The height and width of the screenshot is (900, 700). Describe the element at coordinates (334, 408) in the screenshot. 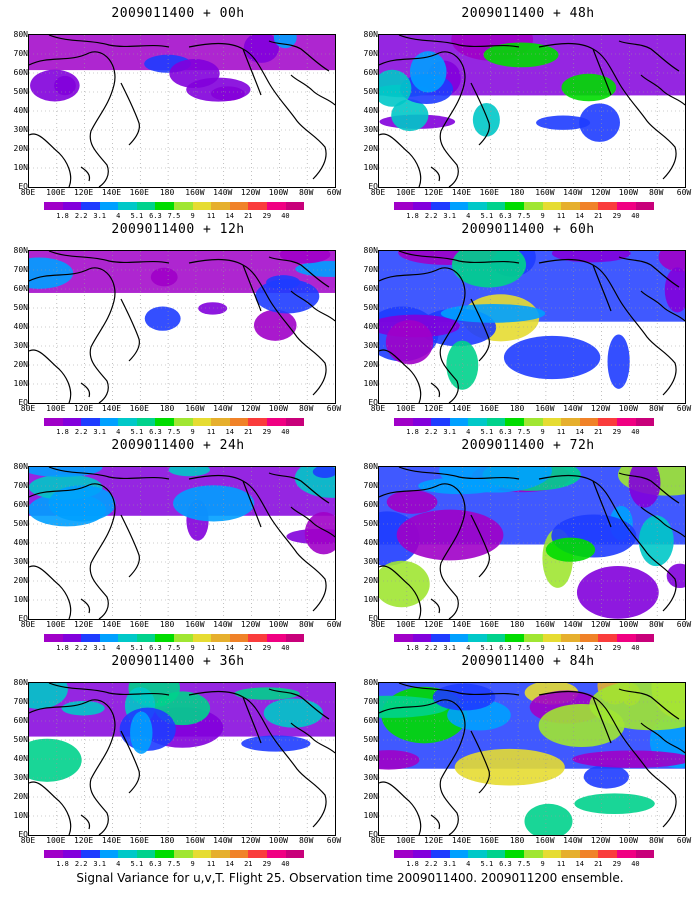

I see `longitude-label: 60W` at that location.